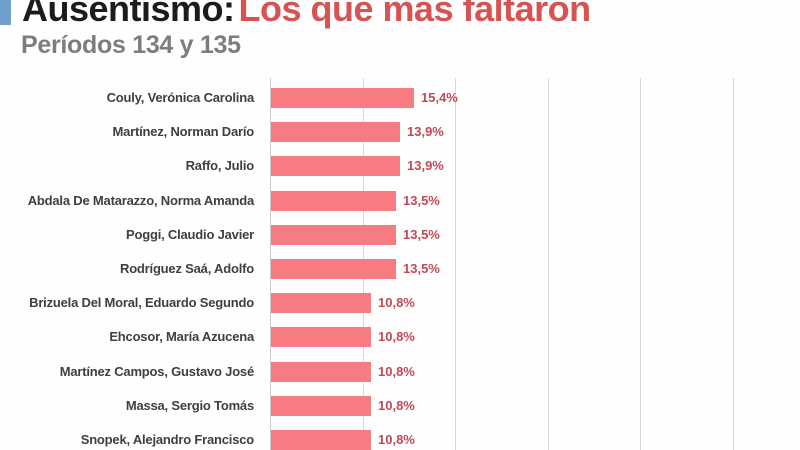 Image resolution: width=800 pixels, height=450 pixels. What do you see at coordinates (5, 12) in the screenshot?
I see `title-accent-bar` at bounding box center [5, 12].